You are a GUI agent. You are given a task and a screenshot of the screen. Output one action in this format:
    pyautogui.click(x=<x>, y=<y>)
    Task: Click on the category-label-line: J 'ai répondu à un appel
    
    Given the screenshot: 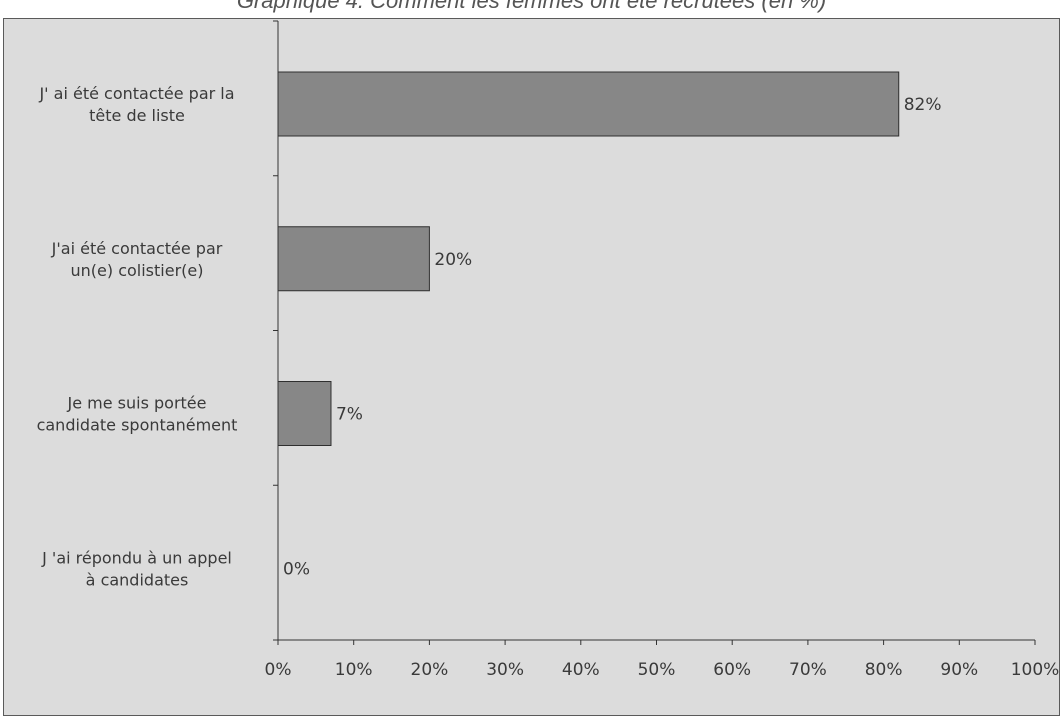 What is the action you would take?
    pyautogui.click(x=136, y=557)
    